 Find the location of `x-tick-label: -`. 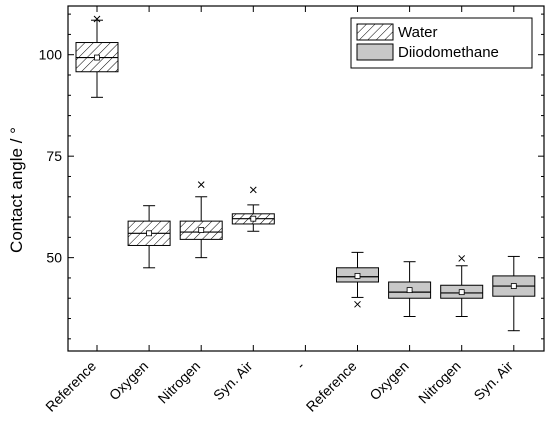

x-tick-label: - is located at coordinates (300, 365).